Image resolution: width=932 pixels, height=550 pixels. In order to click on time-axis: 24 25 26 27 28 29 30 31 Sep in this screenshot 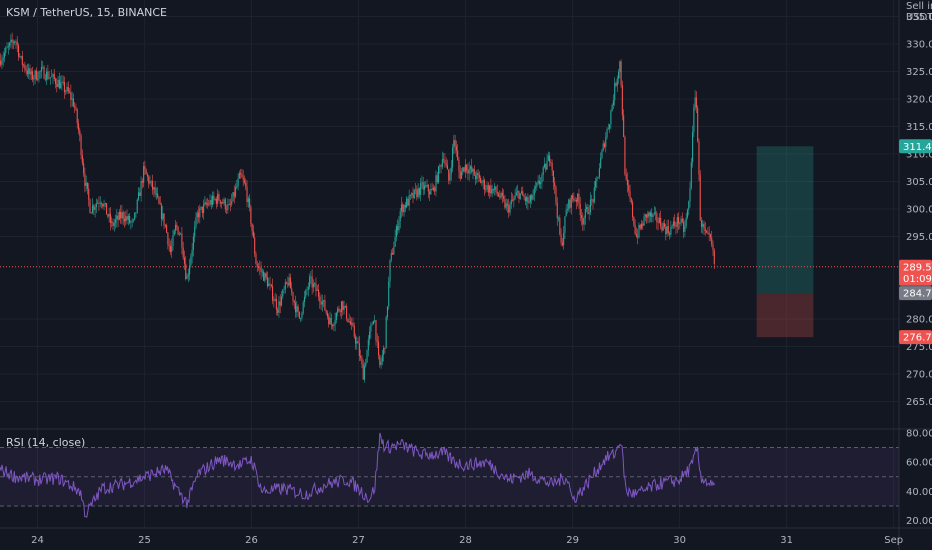, I will do `click(467, 540)`.